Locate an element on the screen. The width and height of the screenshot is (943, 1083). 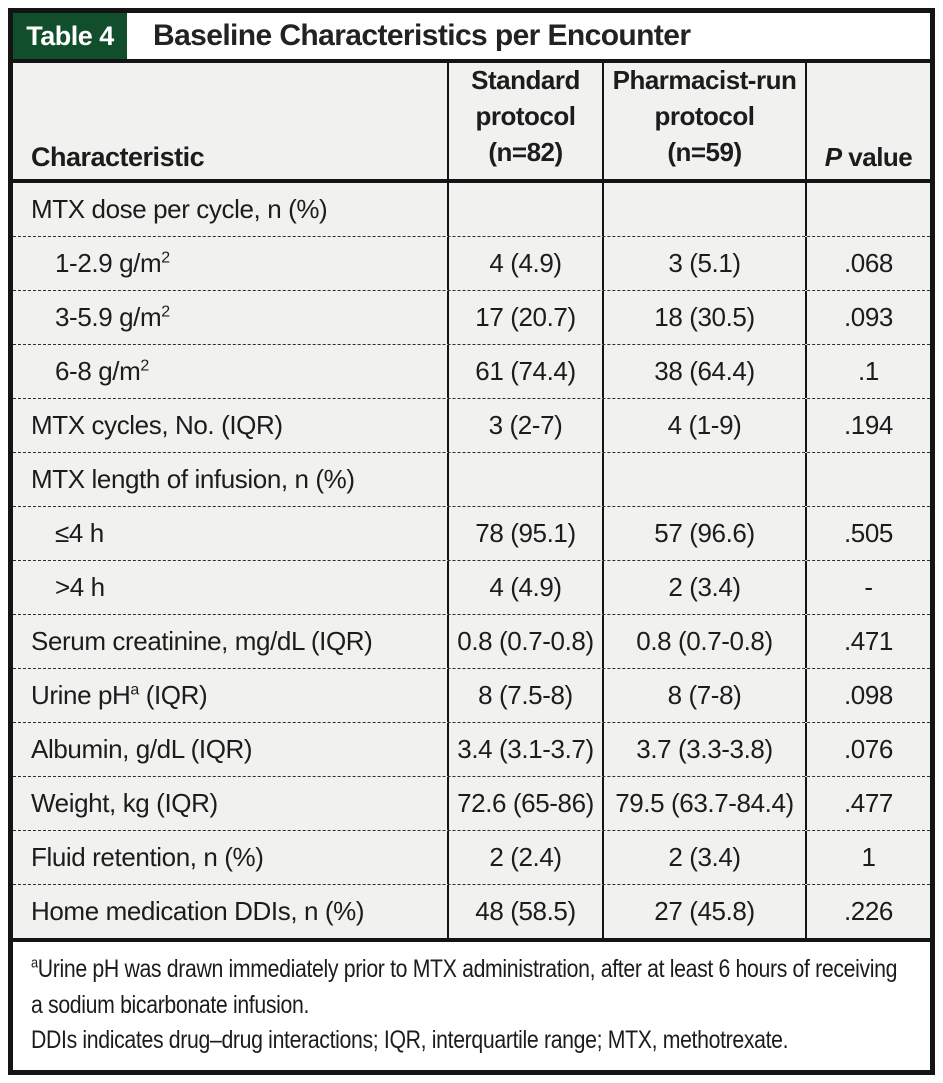
row-label: ≤4 h is located at coordinates (79, 533).